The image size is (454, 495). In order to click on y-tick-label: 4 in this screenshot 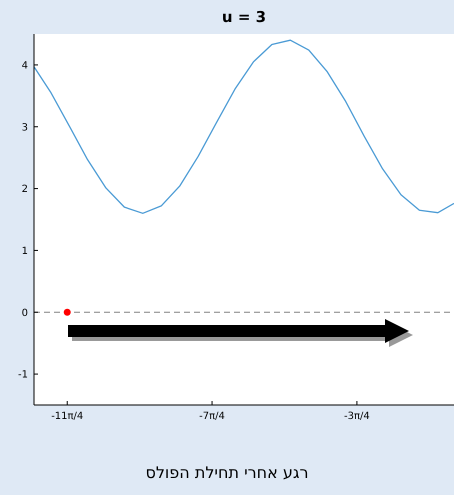, I will do `click(25, 66)`.